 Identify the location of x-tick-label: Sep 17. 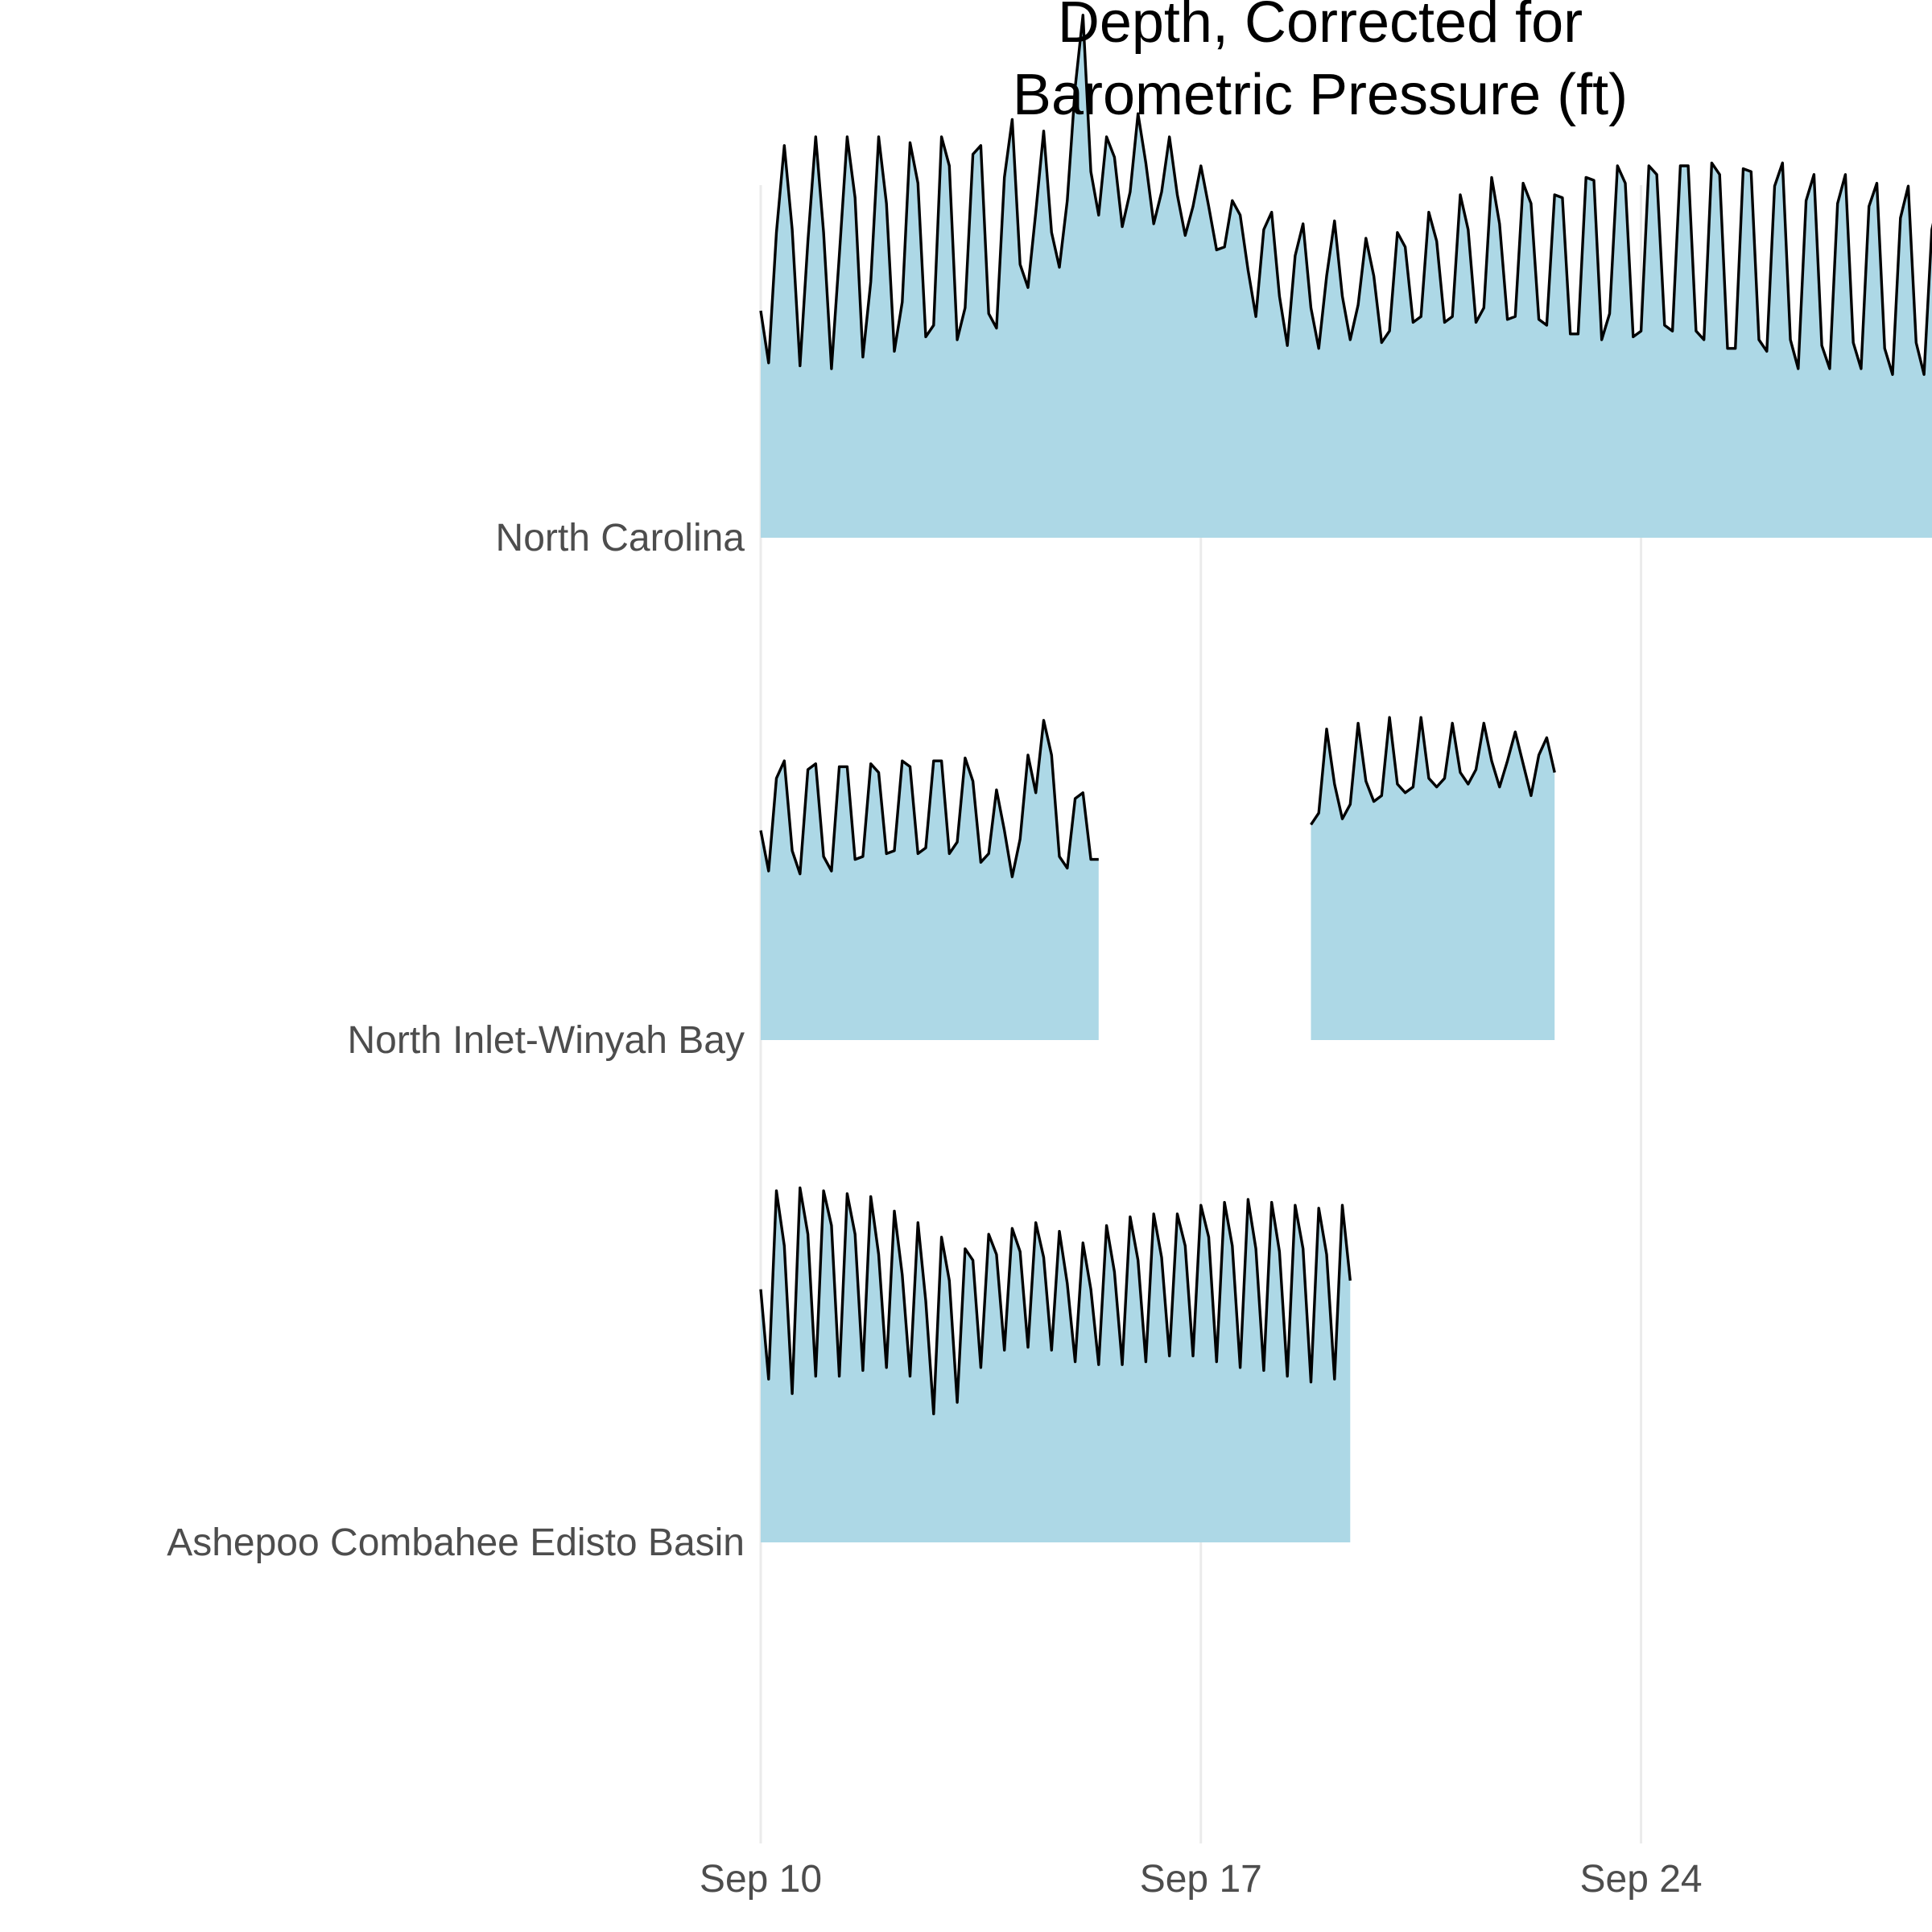
(1201, 1879).